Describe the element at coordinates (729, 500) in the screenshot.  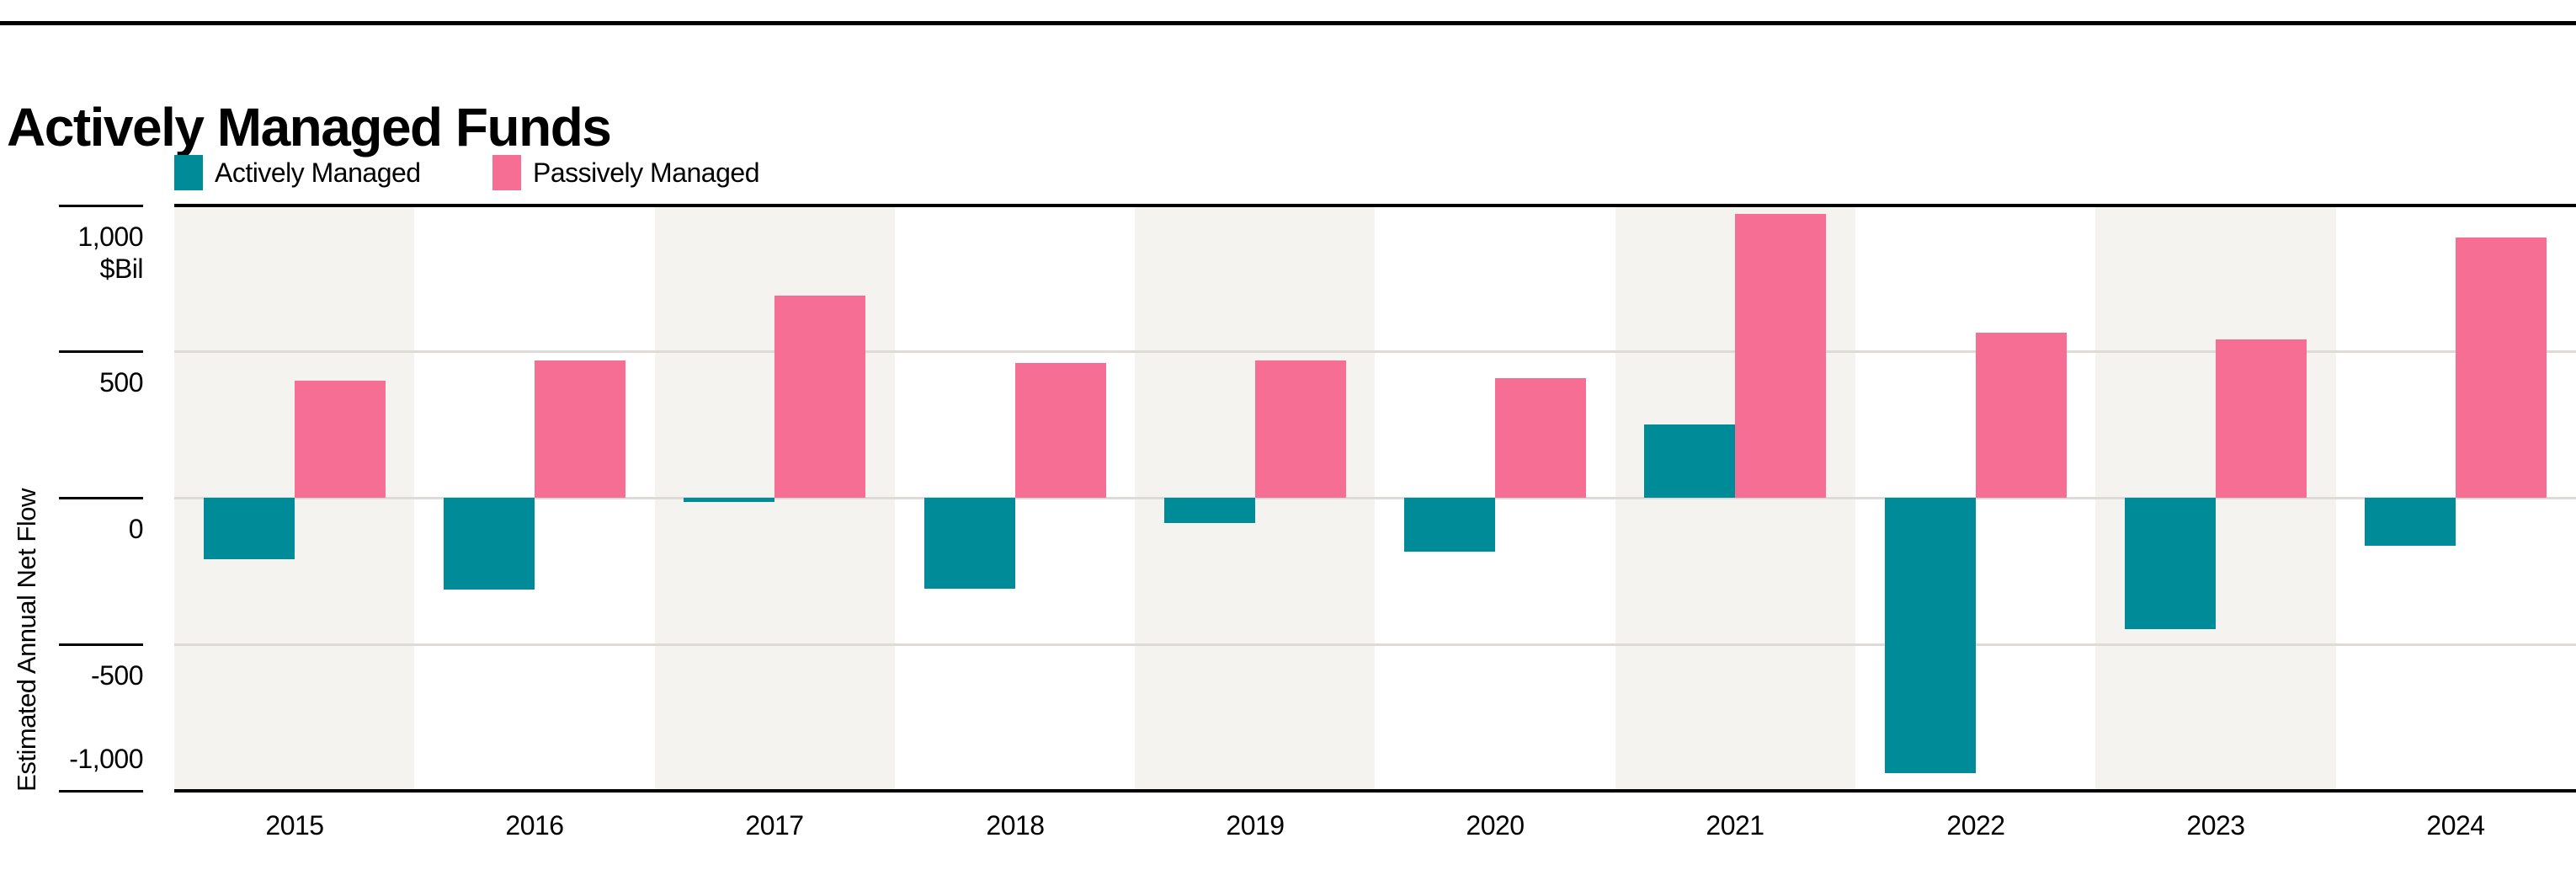
I see `bar-active-2017` at that location.